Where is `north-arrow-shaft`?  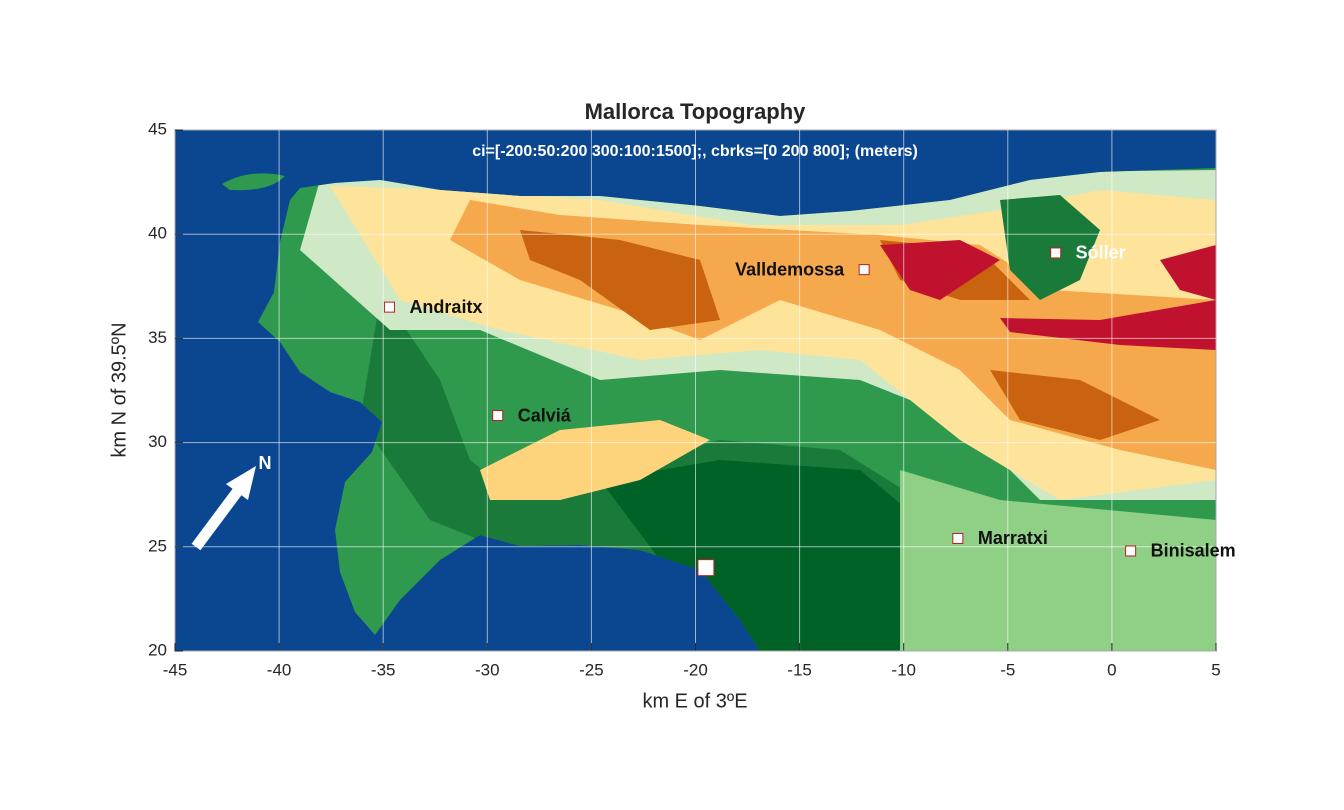
north-arrow-shaft is located at coordinates (218, 517).